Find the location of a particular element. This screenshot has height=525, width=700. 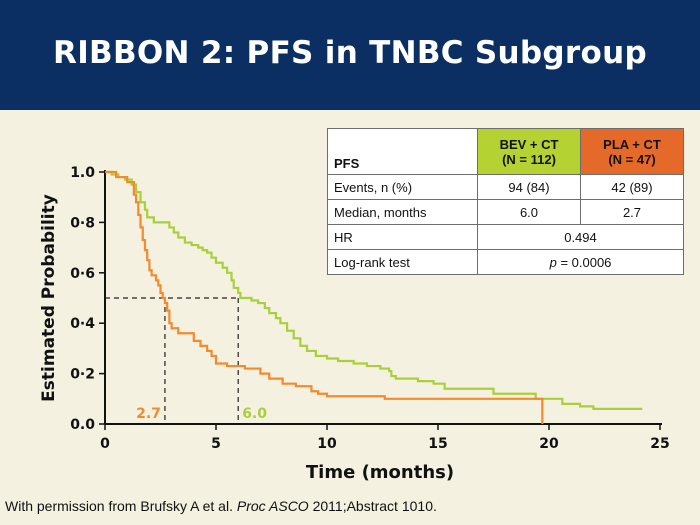

x-tick-label: 5 is located at coordinates (216, 444).